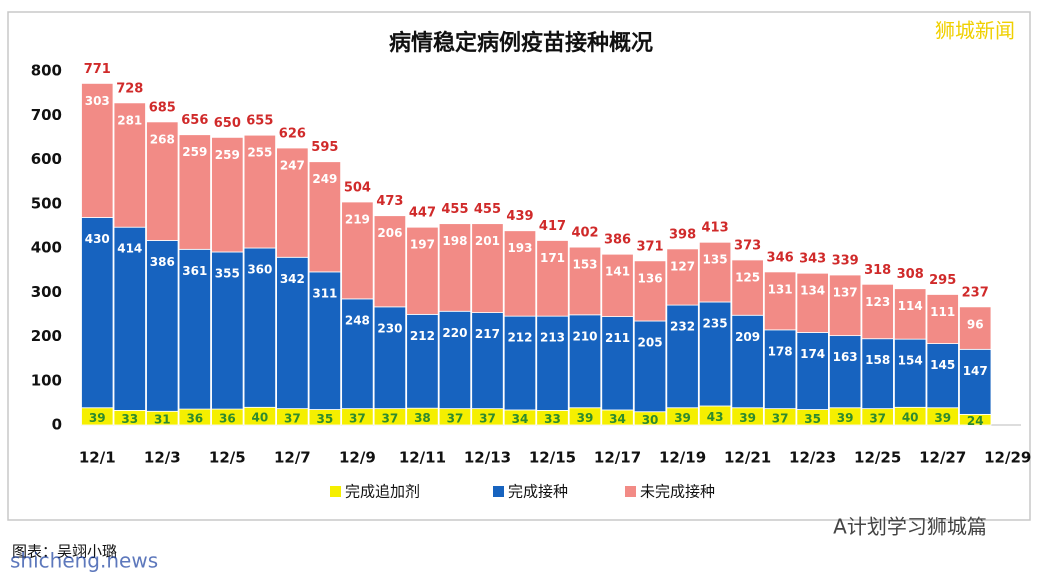 This screenshot has width=1042, height=578. I want to click on value-label: 303, so click(97, 101).